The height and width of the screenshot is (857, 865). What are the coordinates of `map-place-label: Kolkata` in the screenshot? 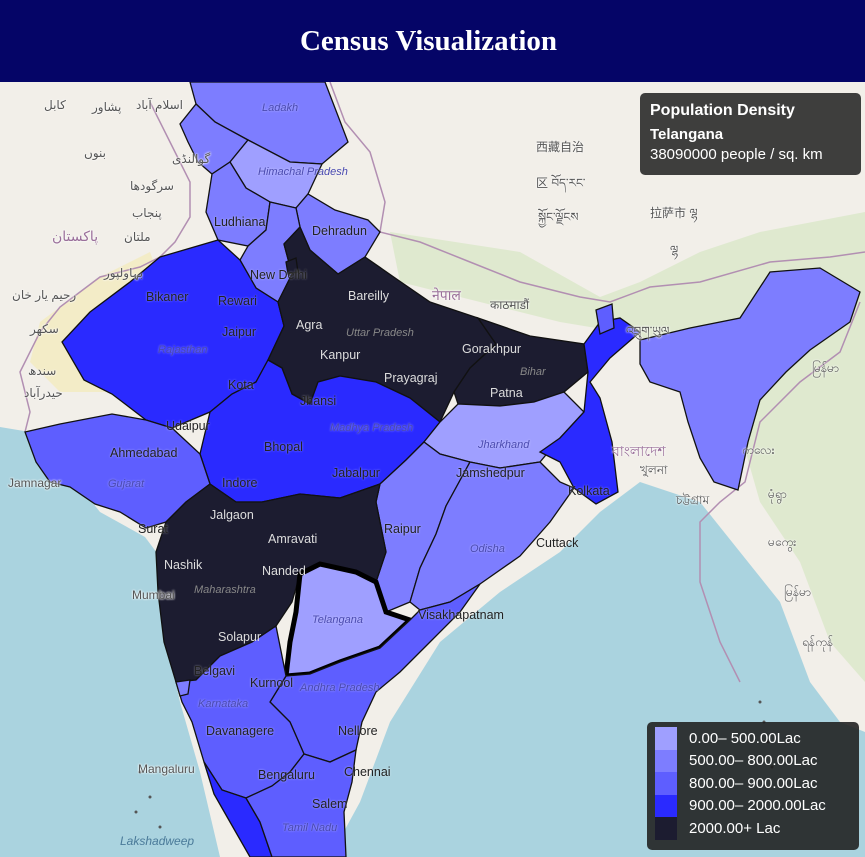 It's located at (589, 491).